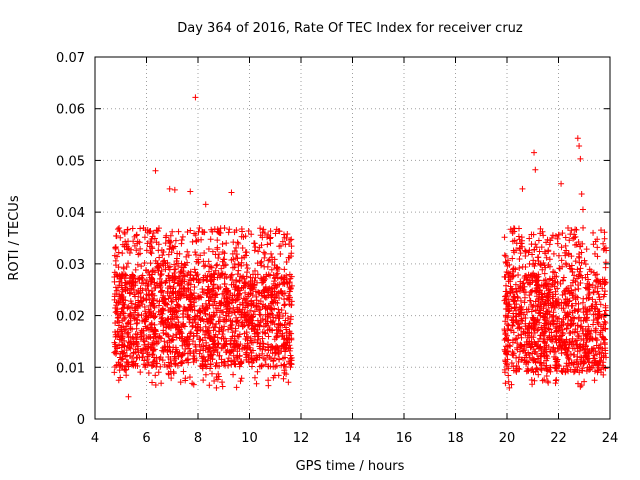 The width and height of the screenshot is (640, 480). What do you see at coordinates (455, 438) in the screenshot?
I see `x-tick-label: 18` at bounding box center [455, 438].